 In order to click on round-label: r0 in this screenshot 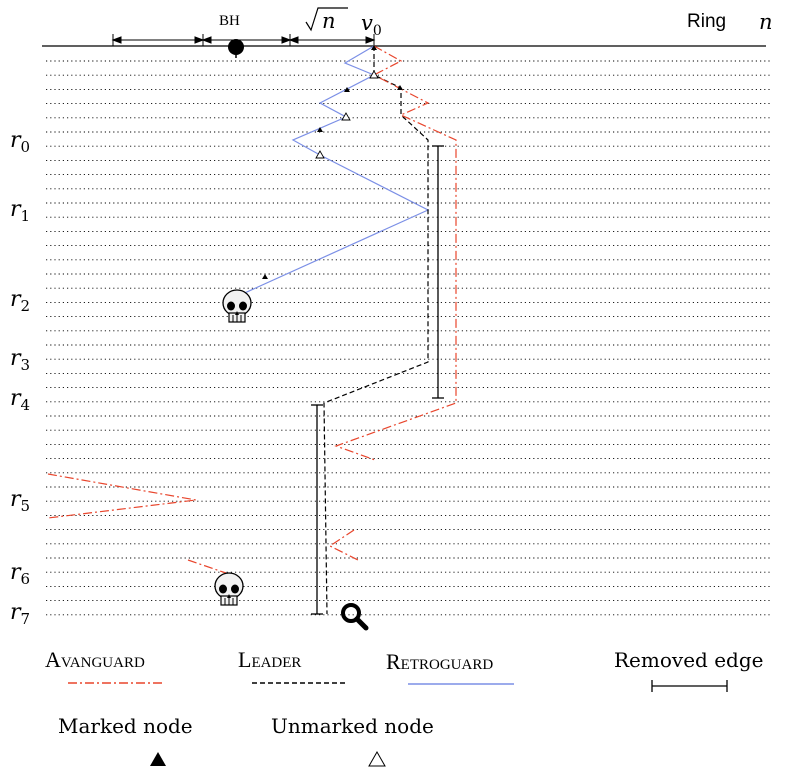, I will do `click(20, 142)`.